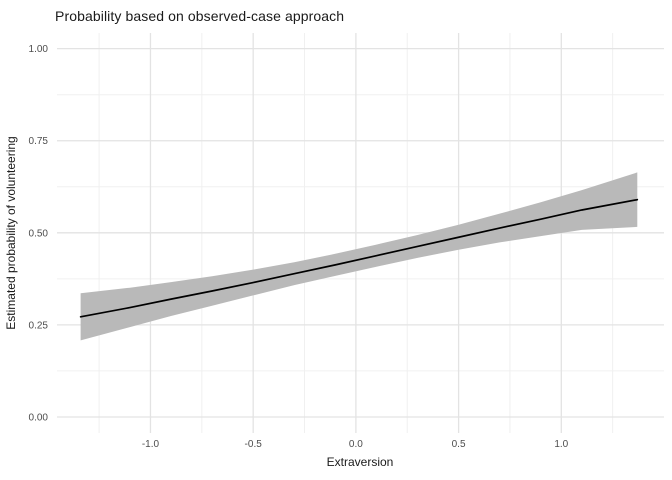 The height and width of the screenshot is (480, 672). Describe the element at coordinates (39, 325) in the screenshot. I see `y-tick-label: 0.25` at that location.